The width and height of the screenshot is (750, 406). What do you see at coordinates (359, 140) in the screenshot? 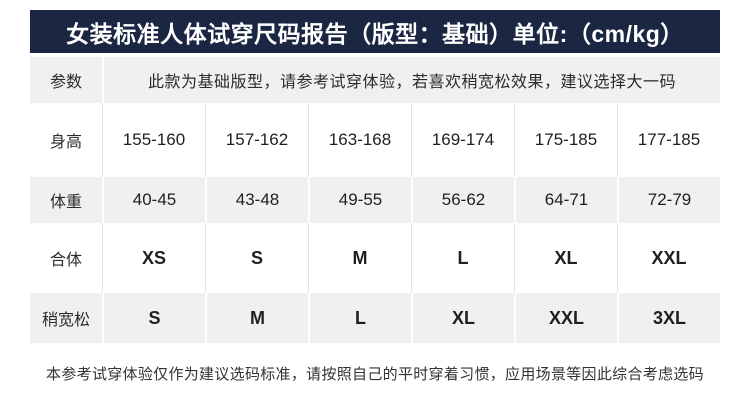
I see `height-range: 163-168` at bounding box center [359, 140].